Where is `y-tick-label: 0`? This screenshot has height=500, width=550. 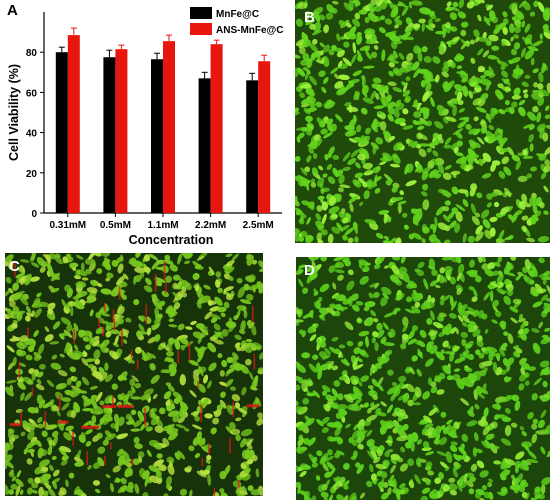 y-tick-label: 0 is located at coordinates (34, 214).